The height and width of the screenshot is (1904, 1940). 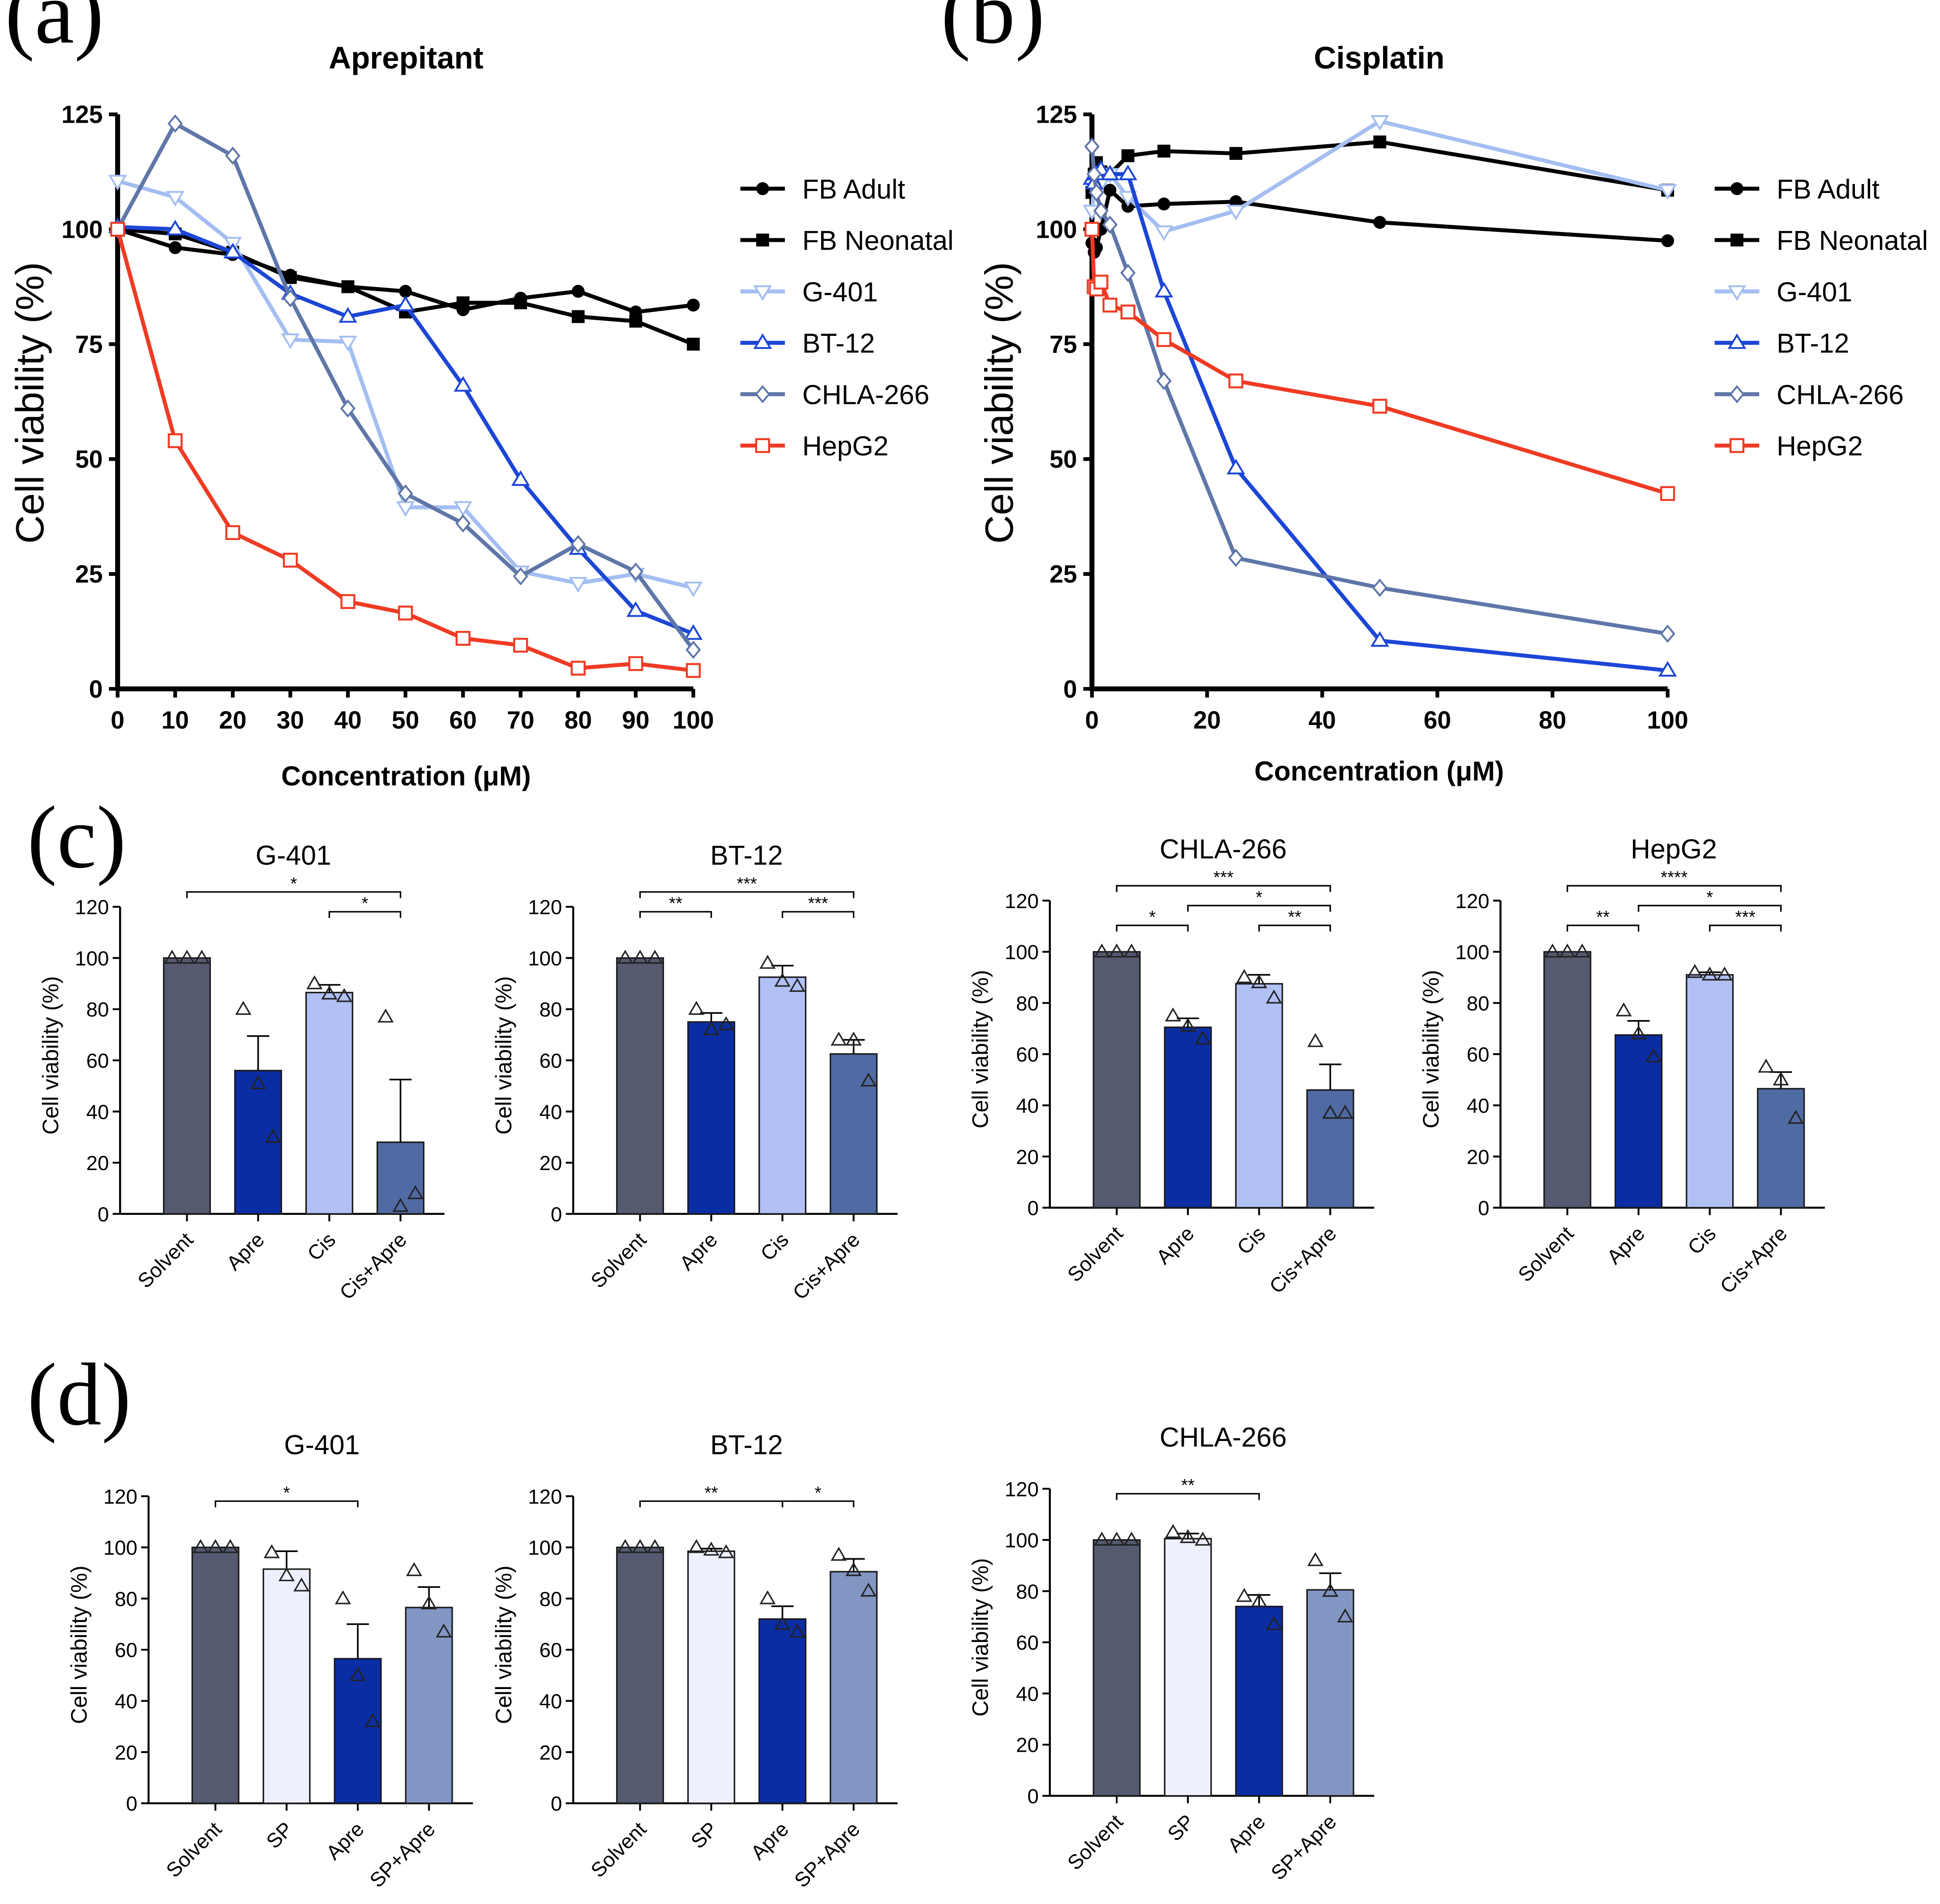 What do you see at coordinates (1063, 344) in the screenshot?
I see `y-tick-label: 75` at bounding box center [1063, 344].